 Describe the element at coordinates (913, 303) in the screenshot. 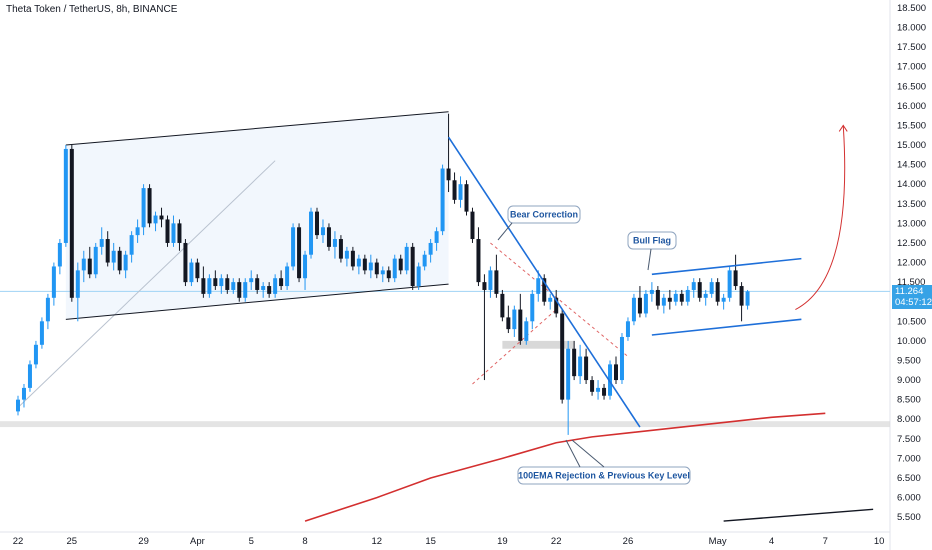

I see `bar-countdown: 04:57:12` at that location.